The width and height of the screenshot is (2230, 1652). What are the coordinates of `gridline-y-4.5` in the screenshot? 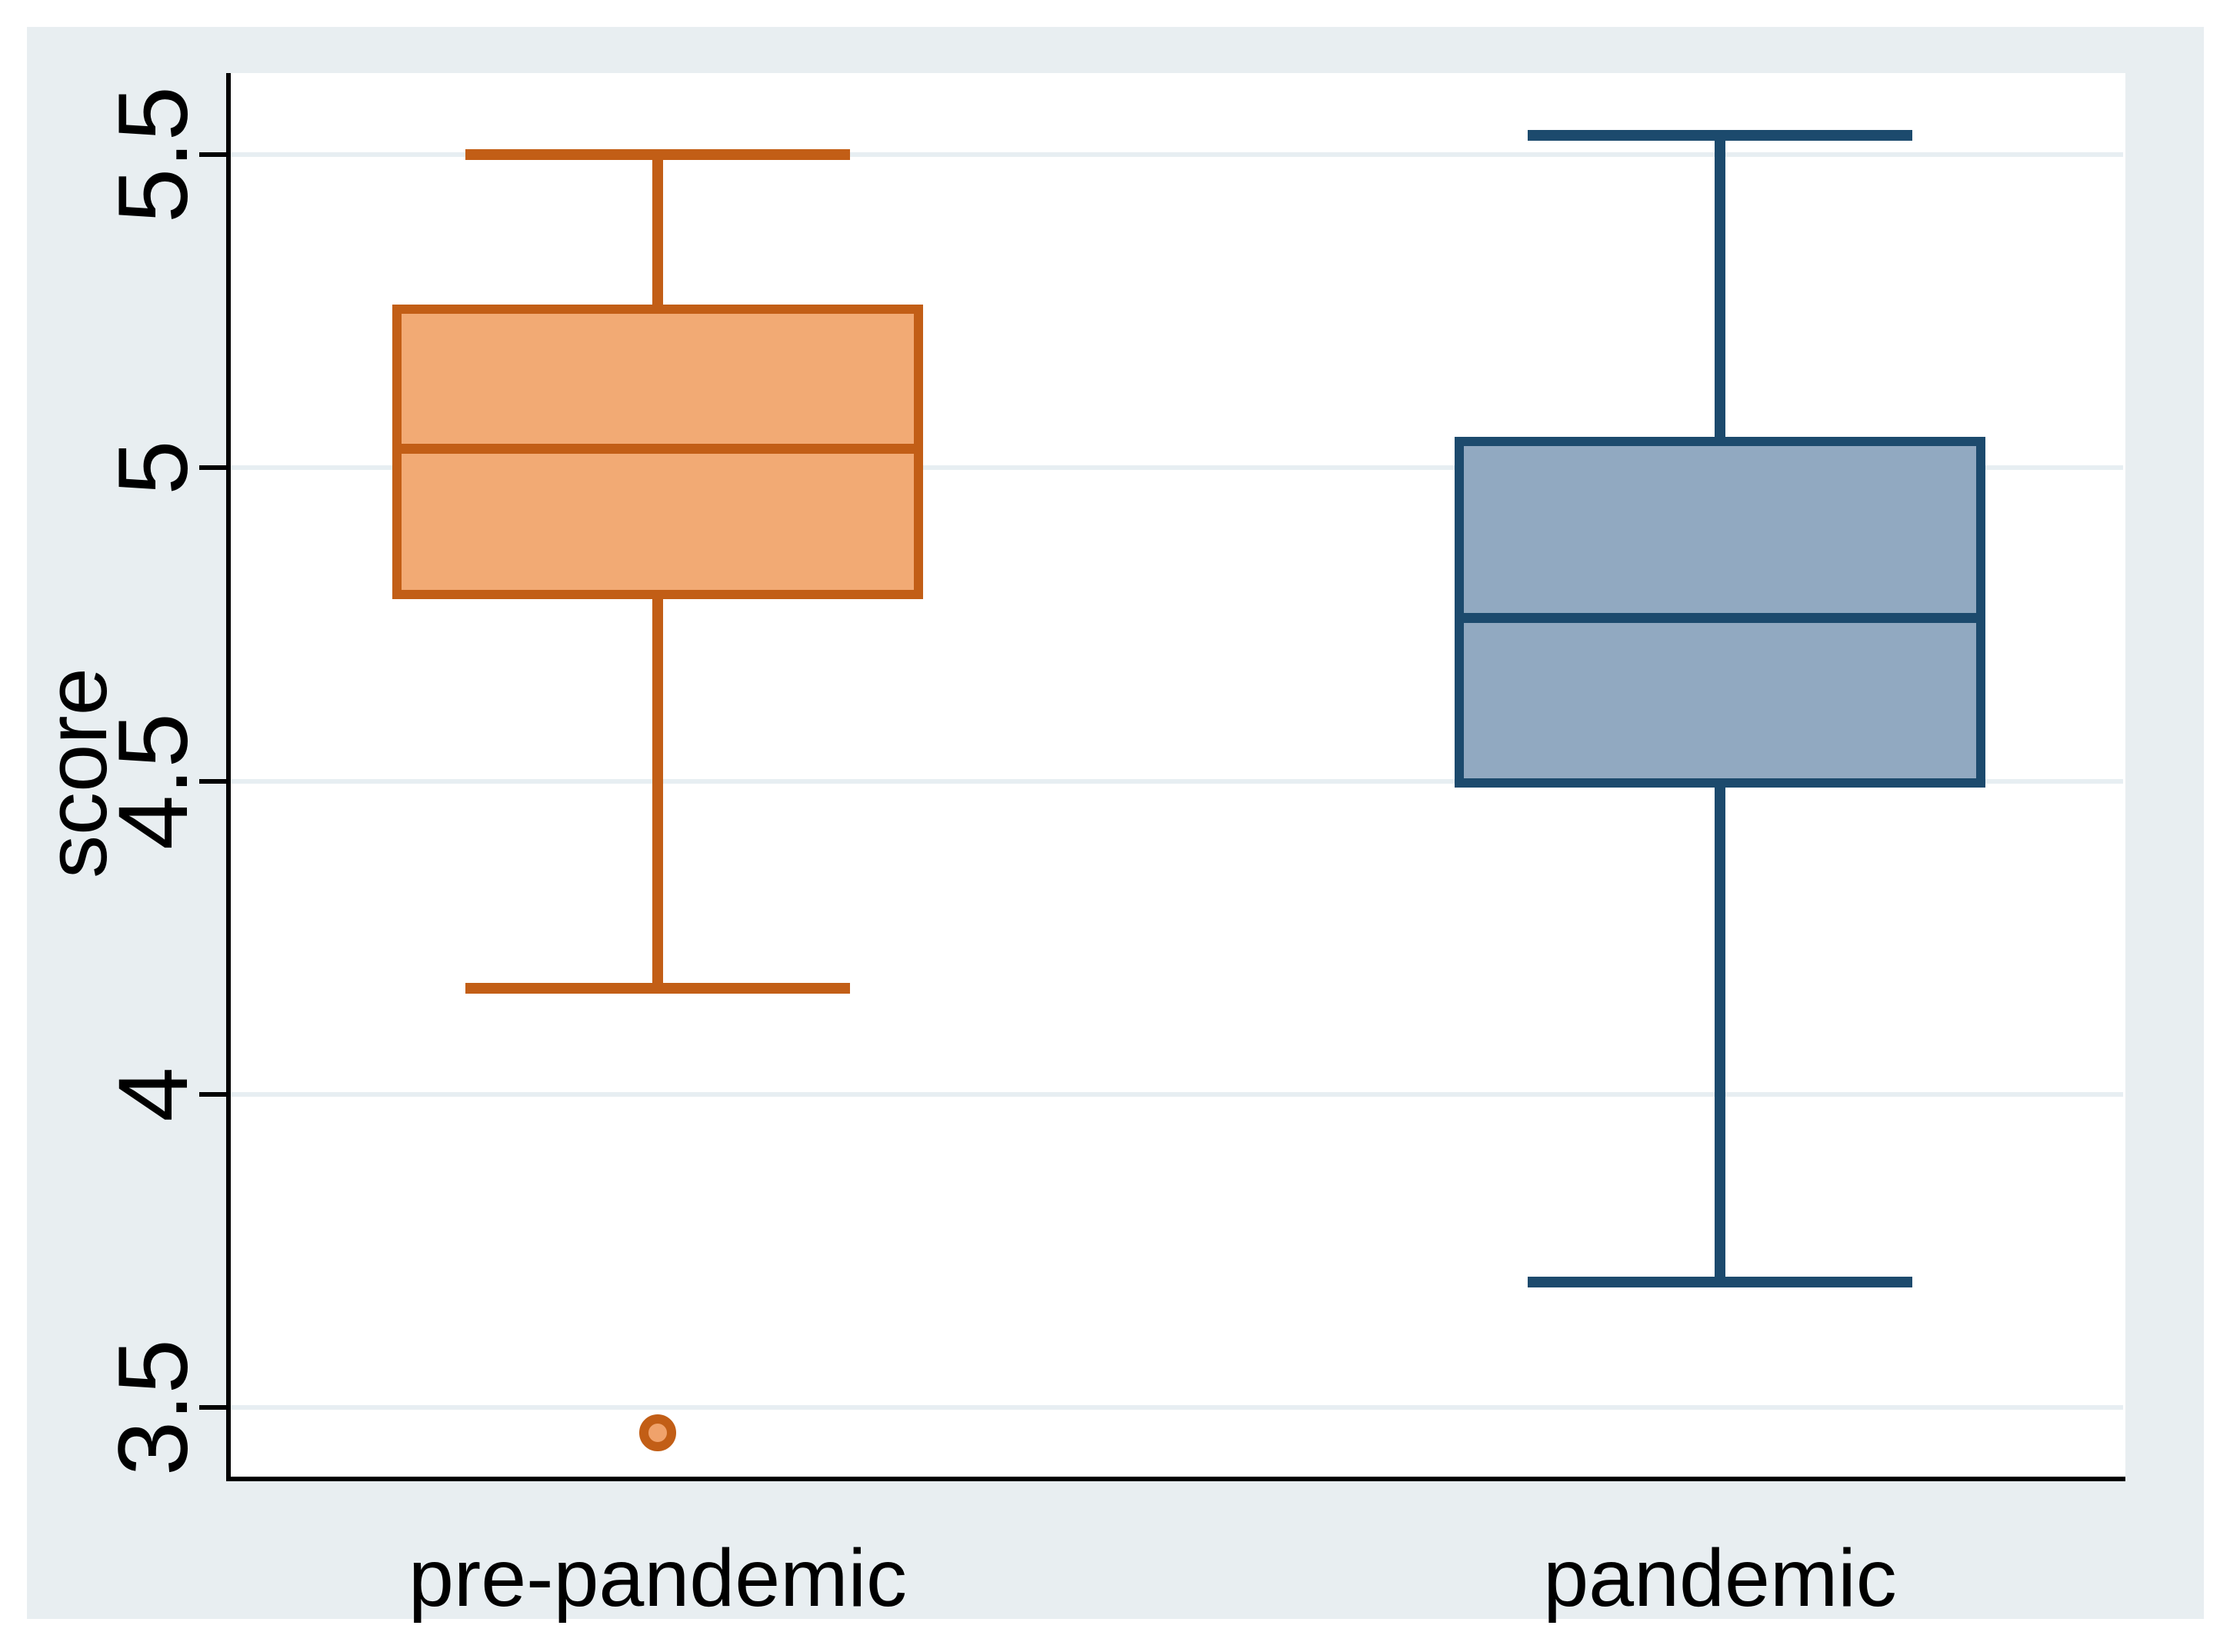 It's located at (1177, 781).